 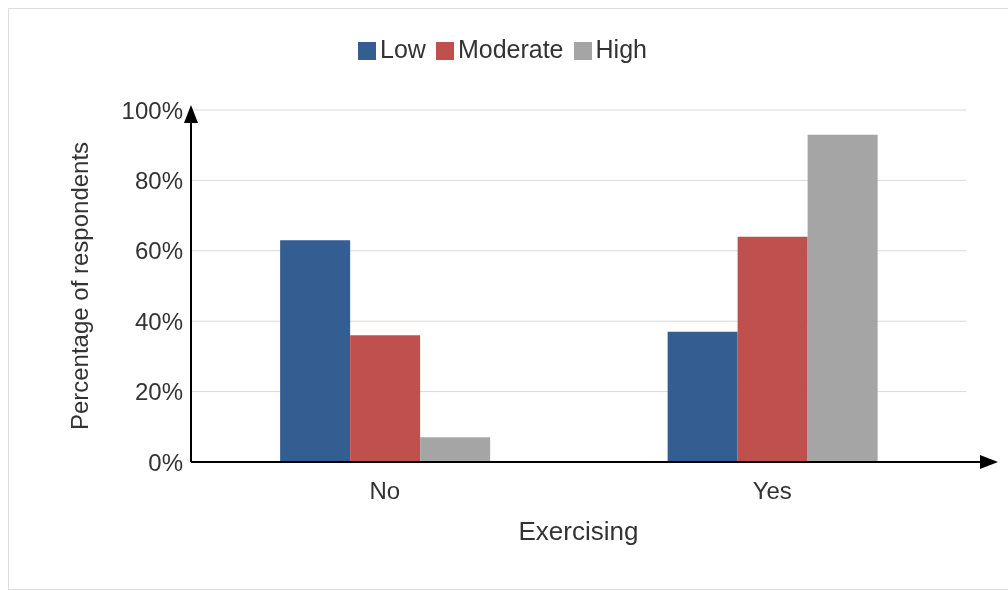 What do you see at coordinates (772, 491) in the screenshot?
I see `x-tick-label: Yes` at bounding box center [772, 491].